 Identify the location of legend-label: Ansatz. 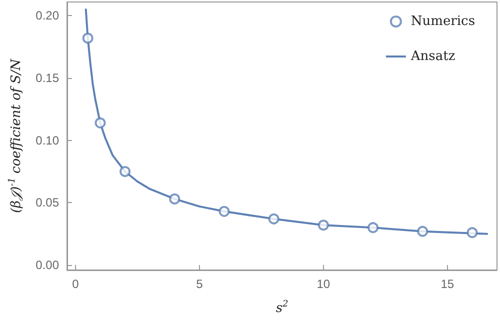
(433, 56).